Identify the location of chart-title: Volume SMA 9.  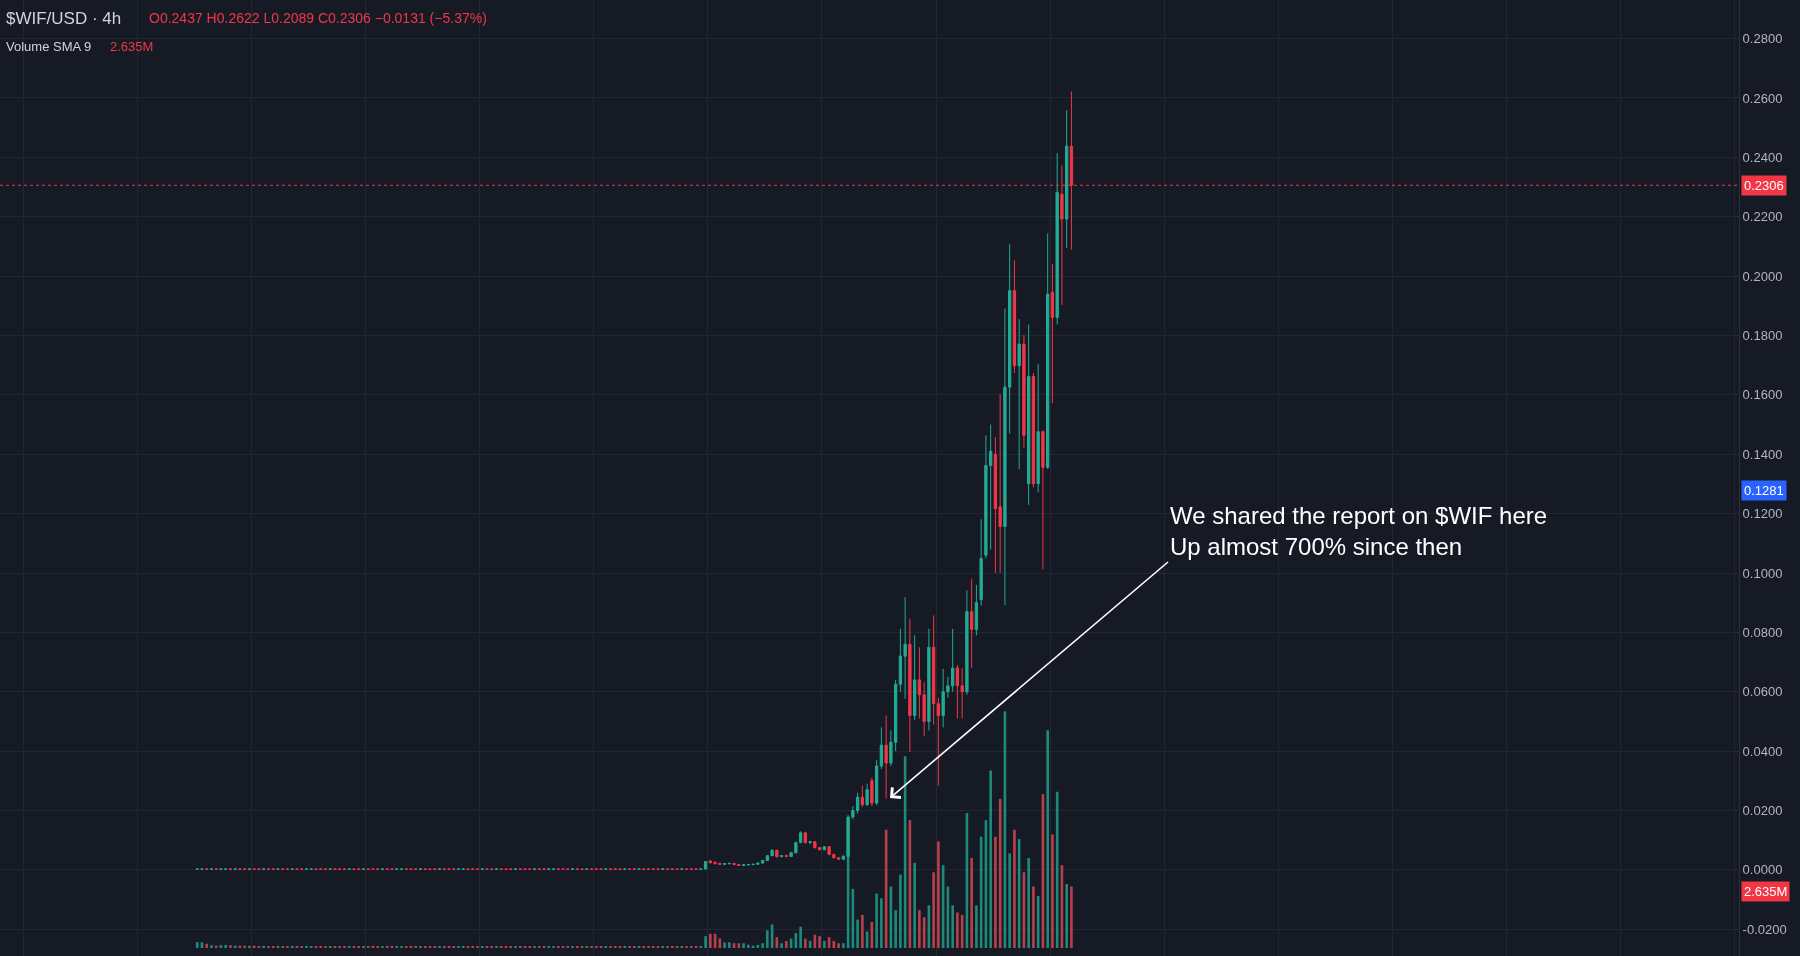
(49, 46).